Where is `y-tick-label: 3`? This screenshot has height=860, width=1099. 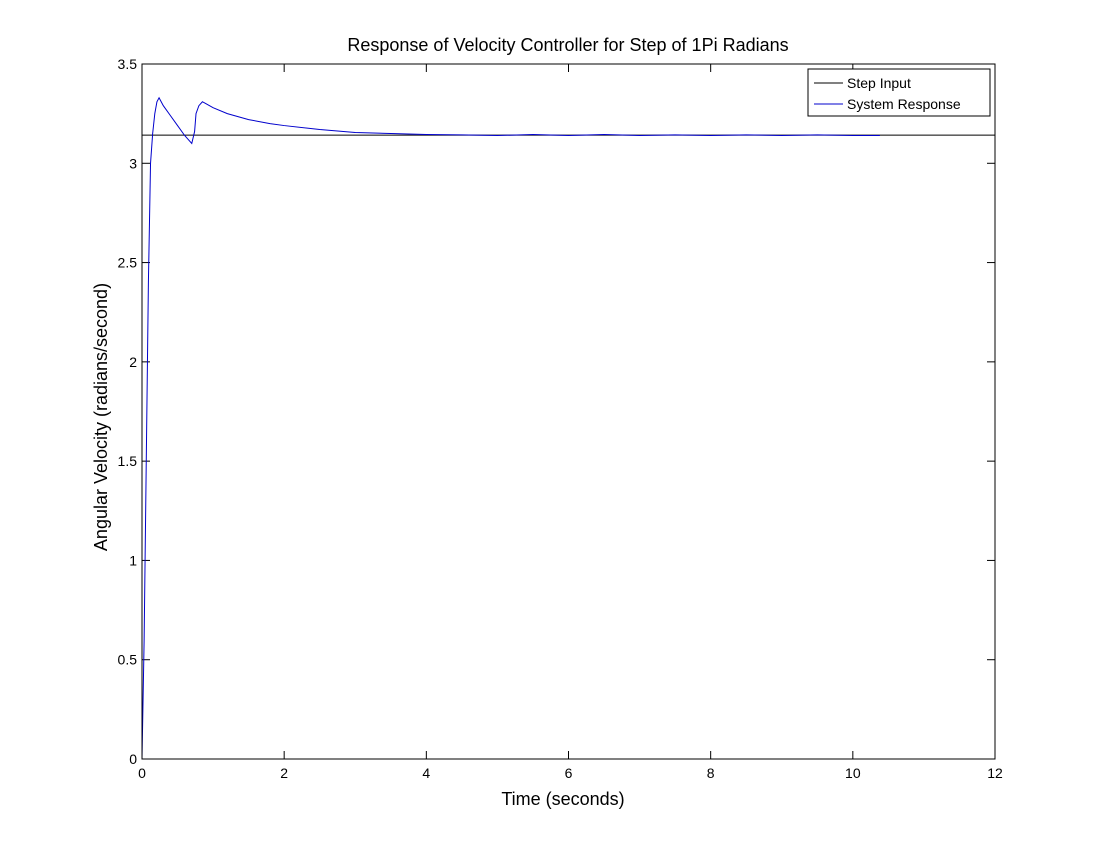
y-tick-label: 3 is located at coordinates (133, 163).